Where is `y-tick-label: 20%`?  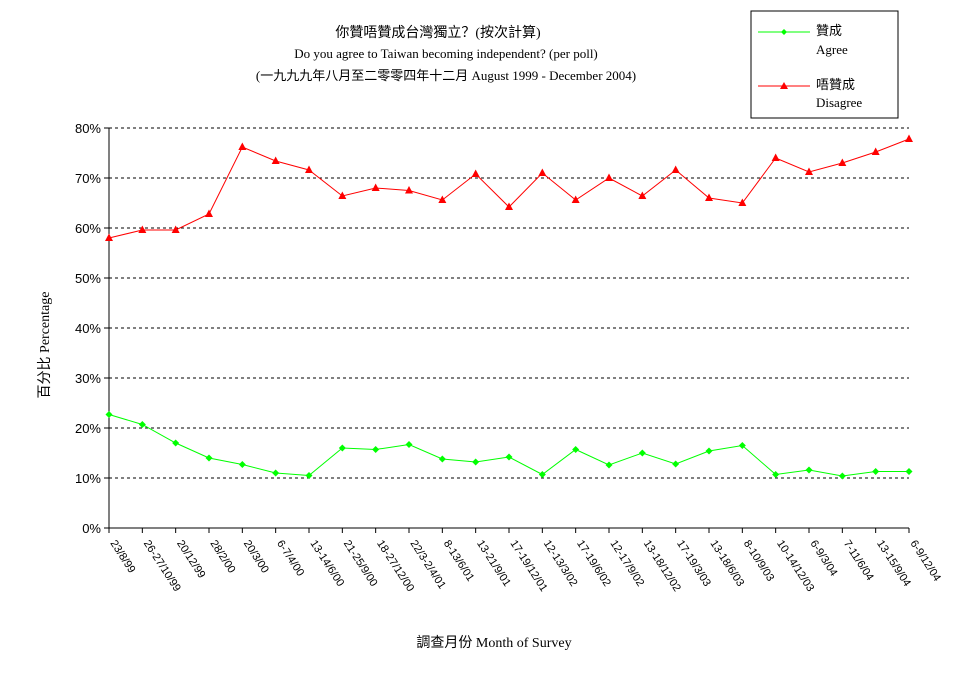
y-tick-label: 20% is located at coordinates (88, 428).